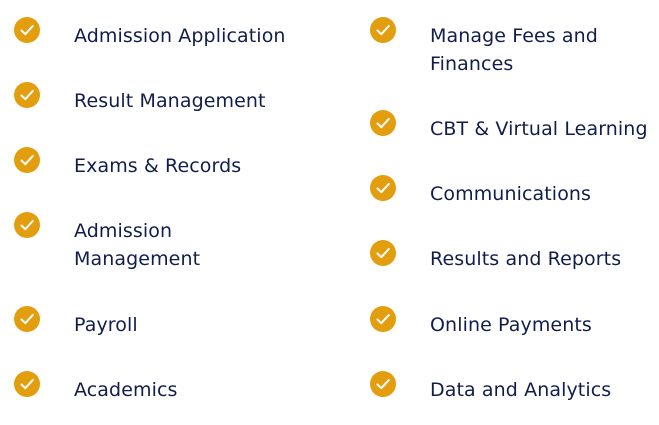 This screenshot has height=425, width=659. I want to click on feature-label: Exams & Records, so click(158, 166).